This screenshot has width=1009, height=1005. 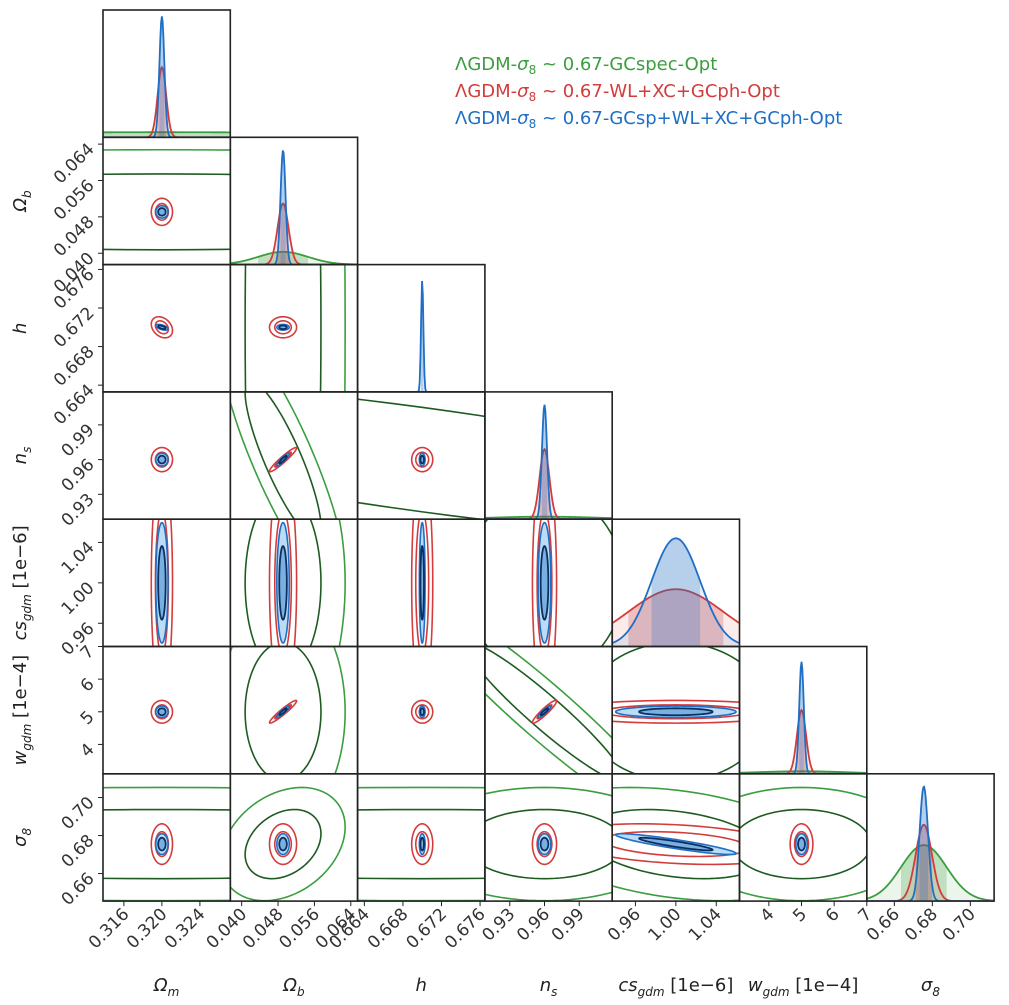 What do you see at coordinates (22, 582) in the screenshot?
I see `y-axis-label-cs: csgdm [1e−6]` at bounding box center [22, 582].